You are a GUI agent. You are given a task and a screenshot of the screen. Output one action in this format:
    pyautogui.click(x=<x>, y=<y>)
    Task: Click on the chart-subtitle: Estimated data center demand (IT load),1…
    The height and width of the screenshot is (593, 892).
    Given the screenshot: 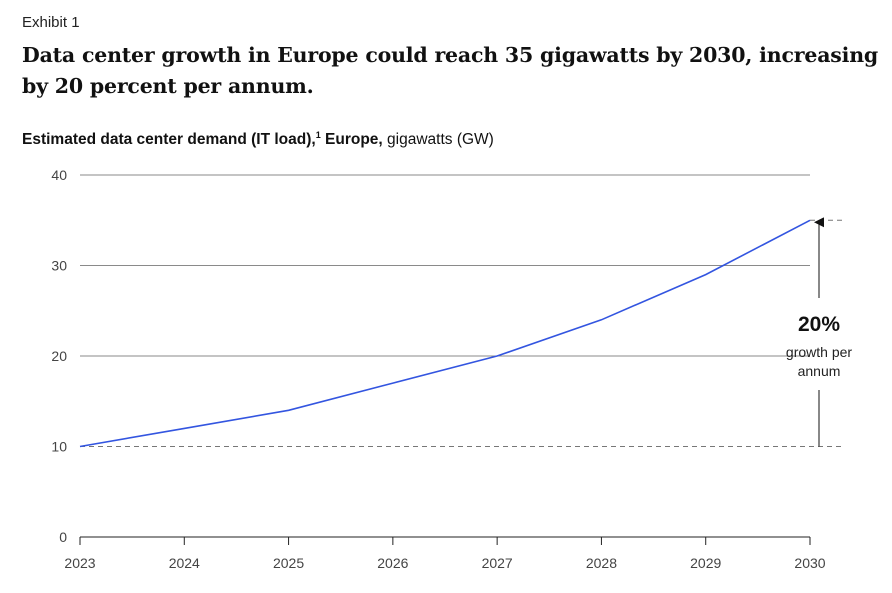 What is the action you would take?
    pyautogui.click(x=258, y=139)
    